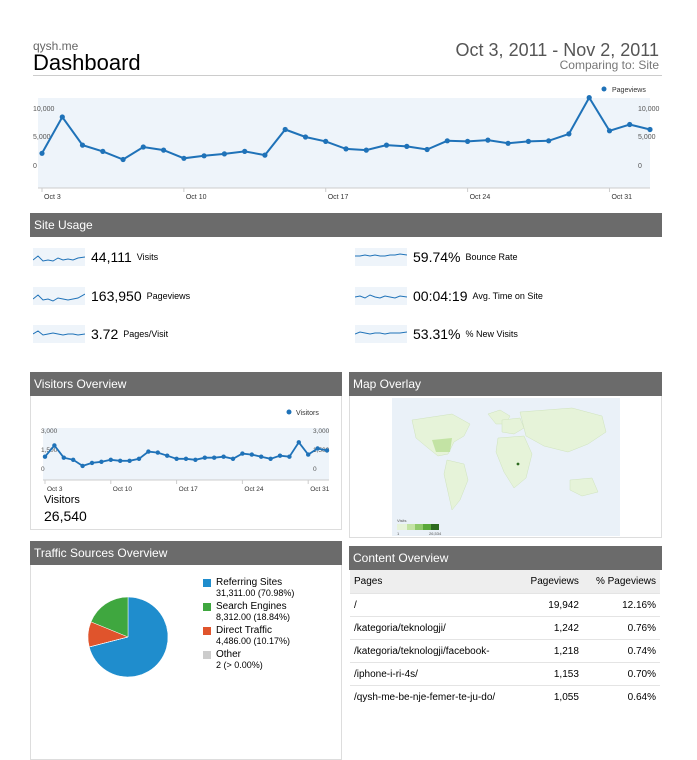  What do you see at coordinates (505, 384) in the screenshot?
I see `map-overlay-header: Map Overlay` at bounding box center [505, 384].